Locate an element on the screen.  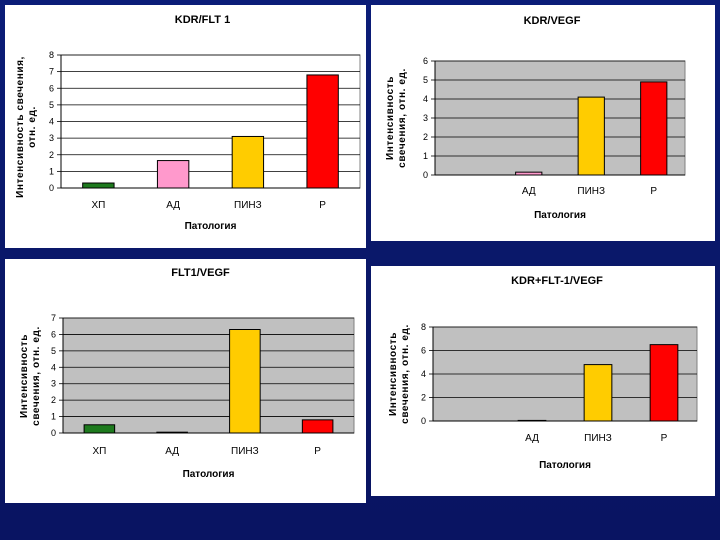
y-axis-label: Интенсивность свечения, is located at coordinates (20, 127).